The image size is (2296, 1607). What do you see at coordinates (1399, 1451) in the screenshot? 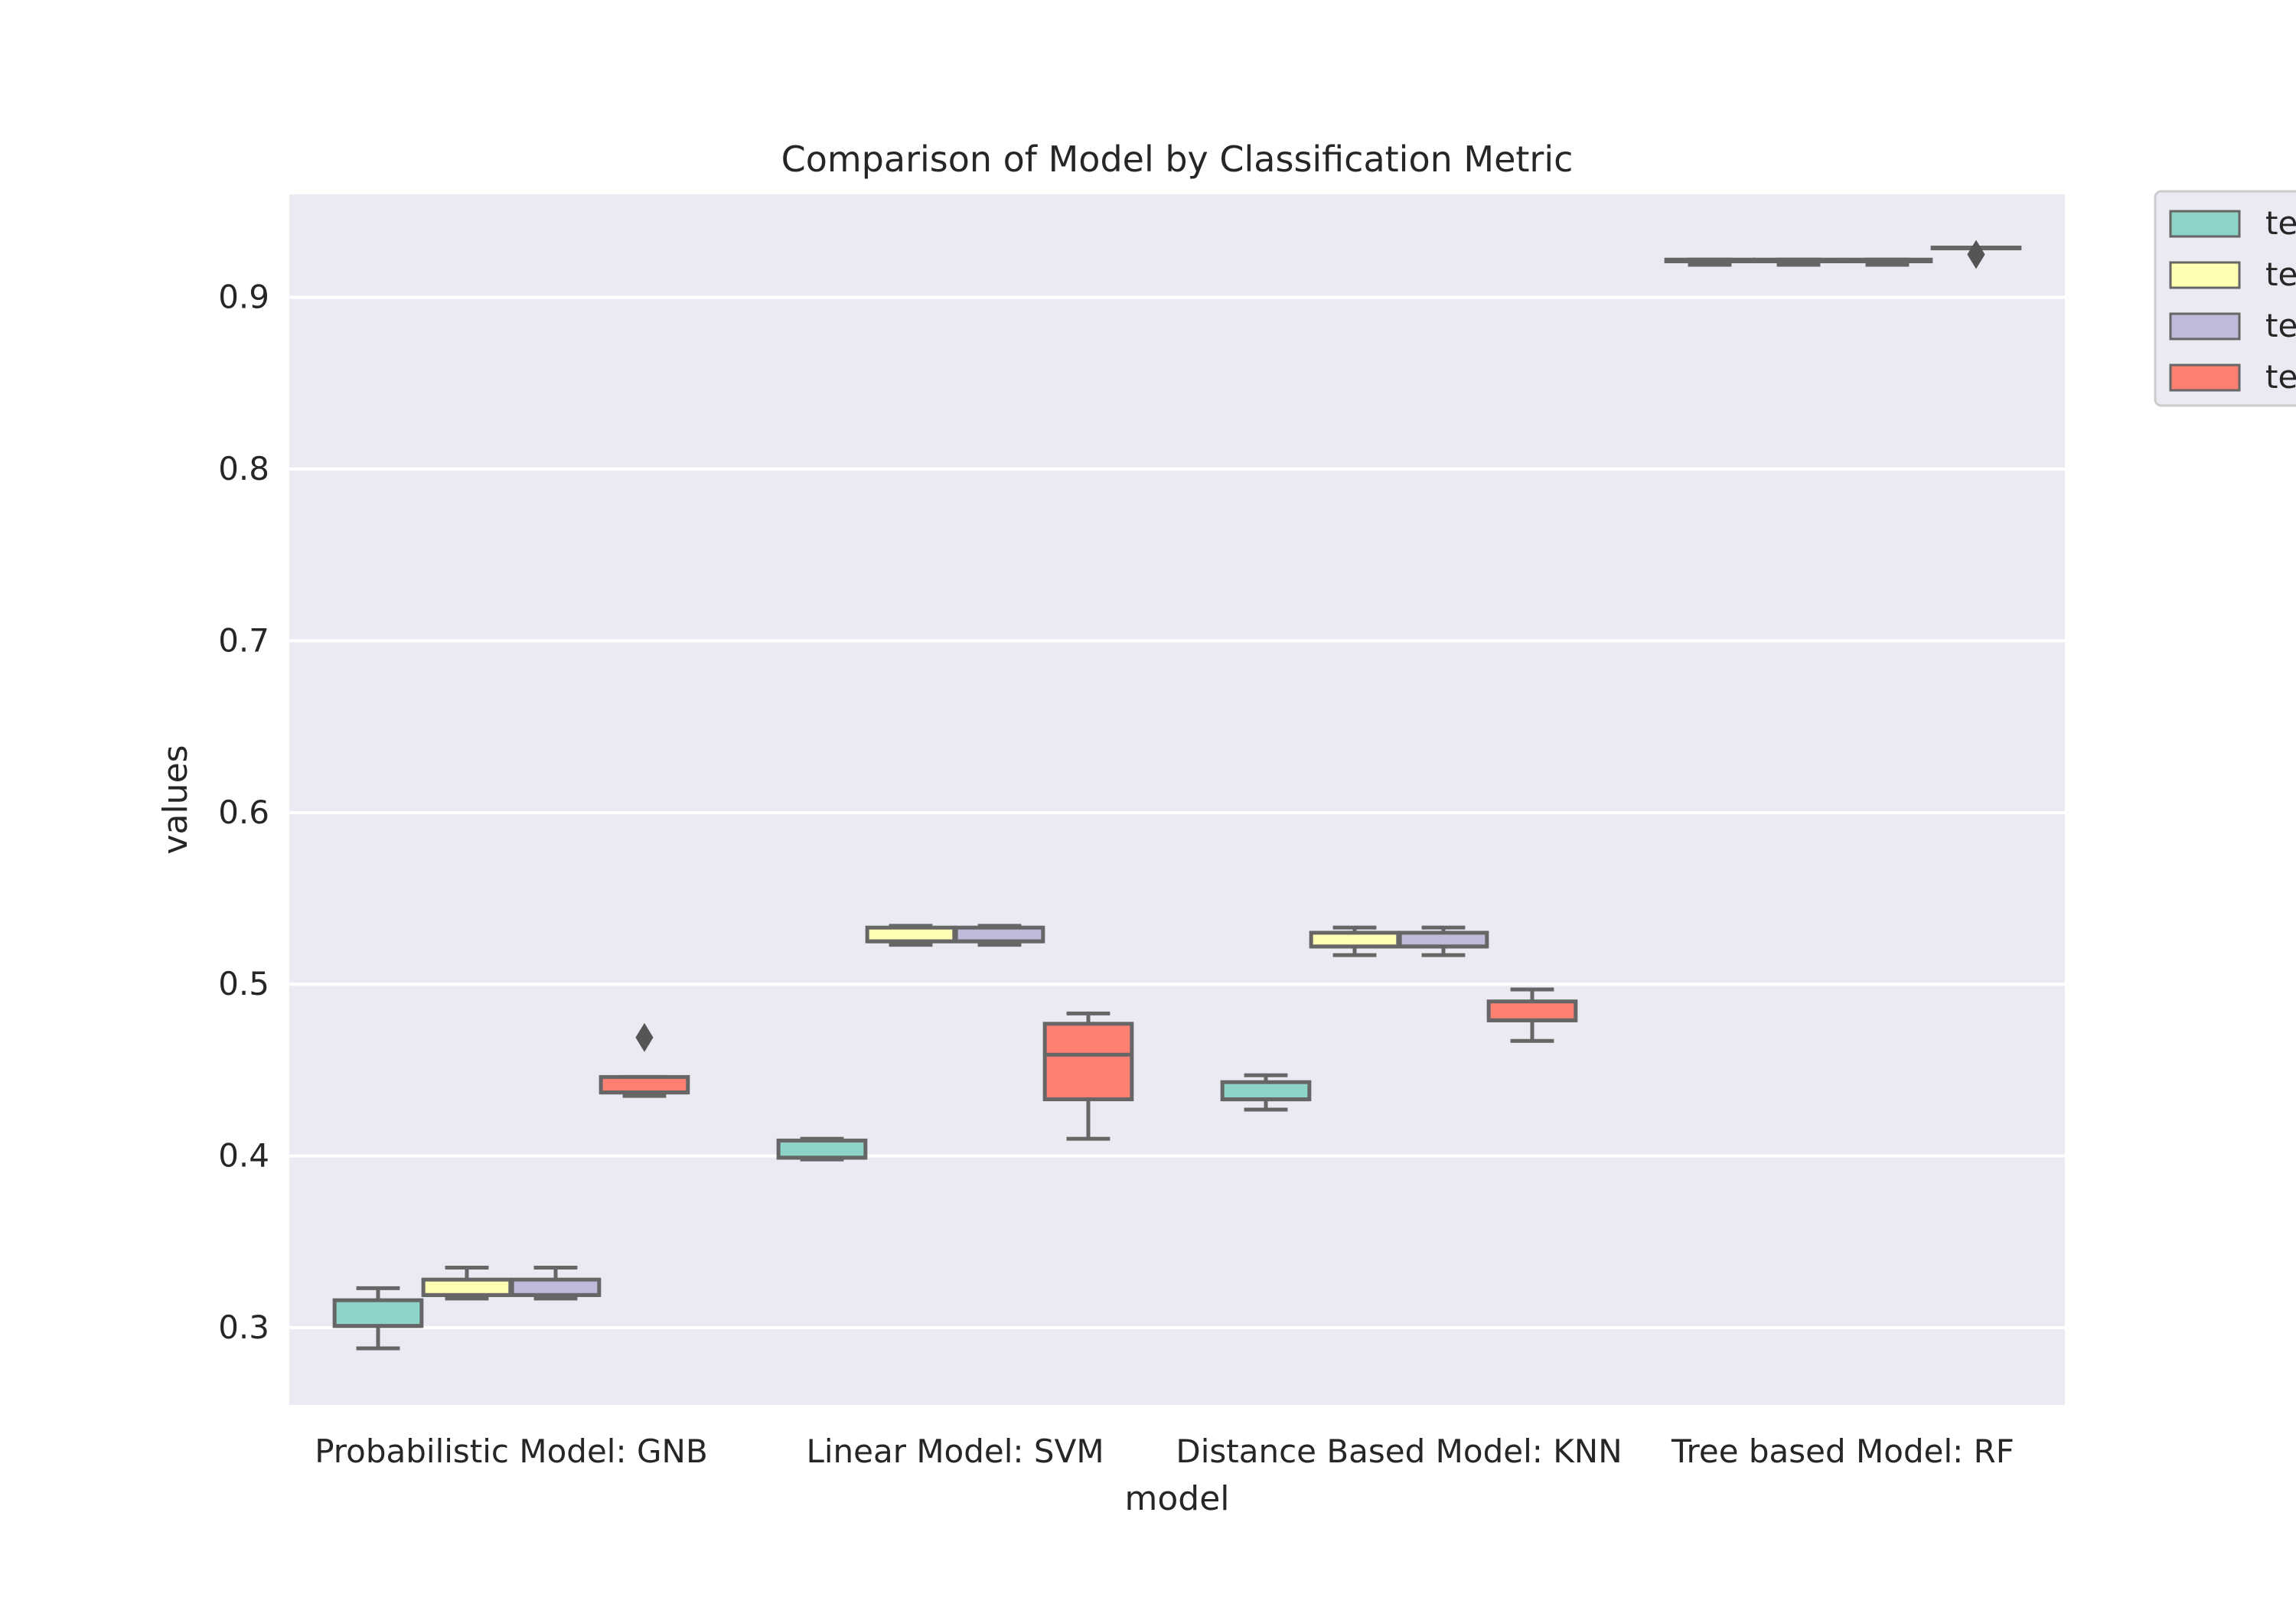
I see `x-tick-label: Distance Based Model: KNN` at bounding box center [1399, 1451].